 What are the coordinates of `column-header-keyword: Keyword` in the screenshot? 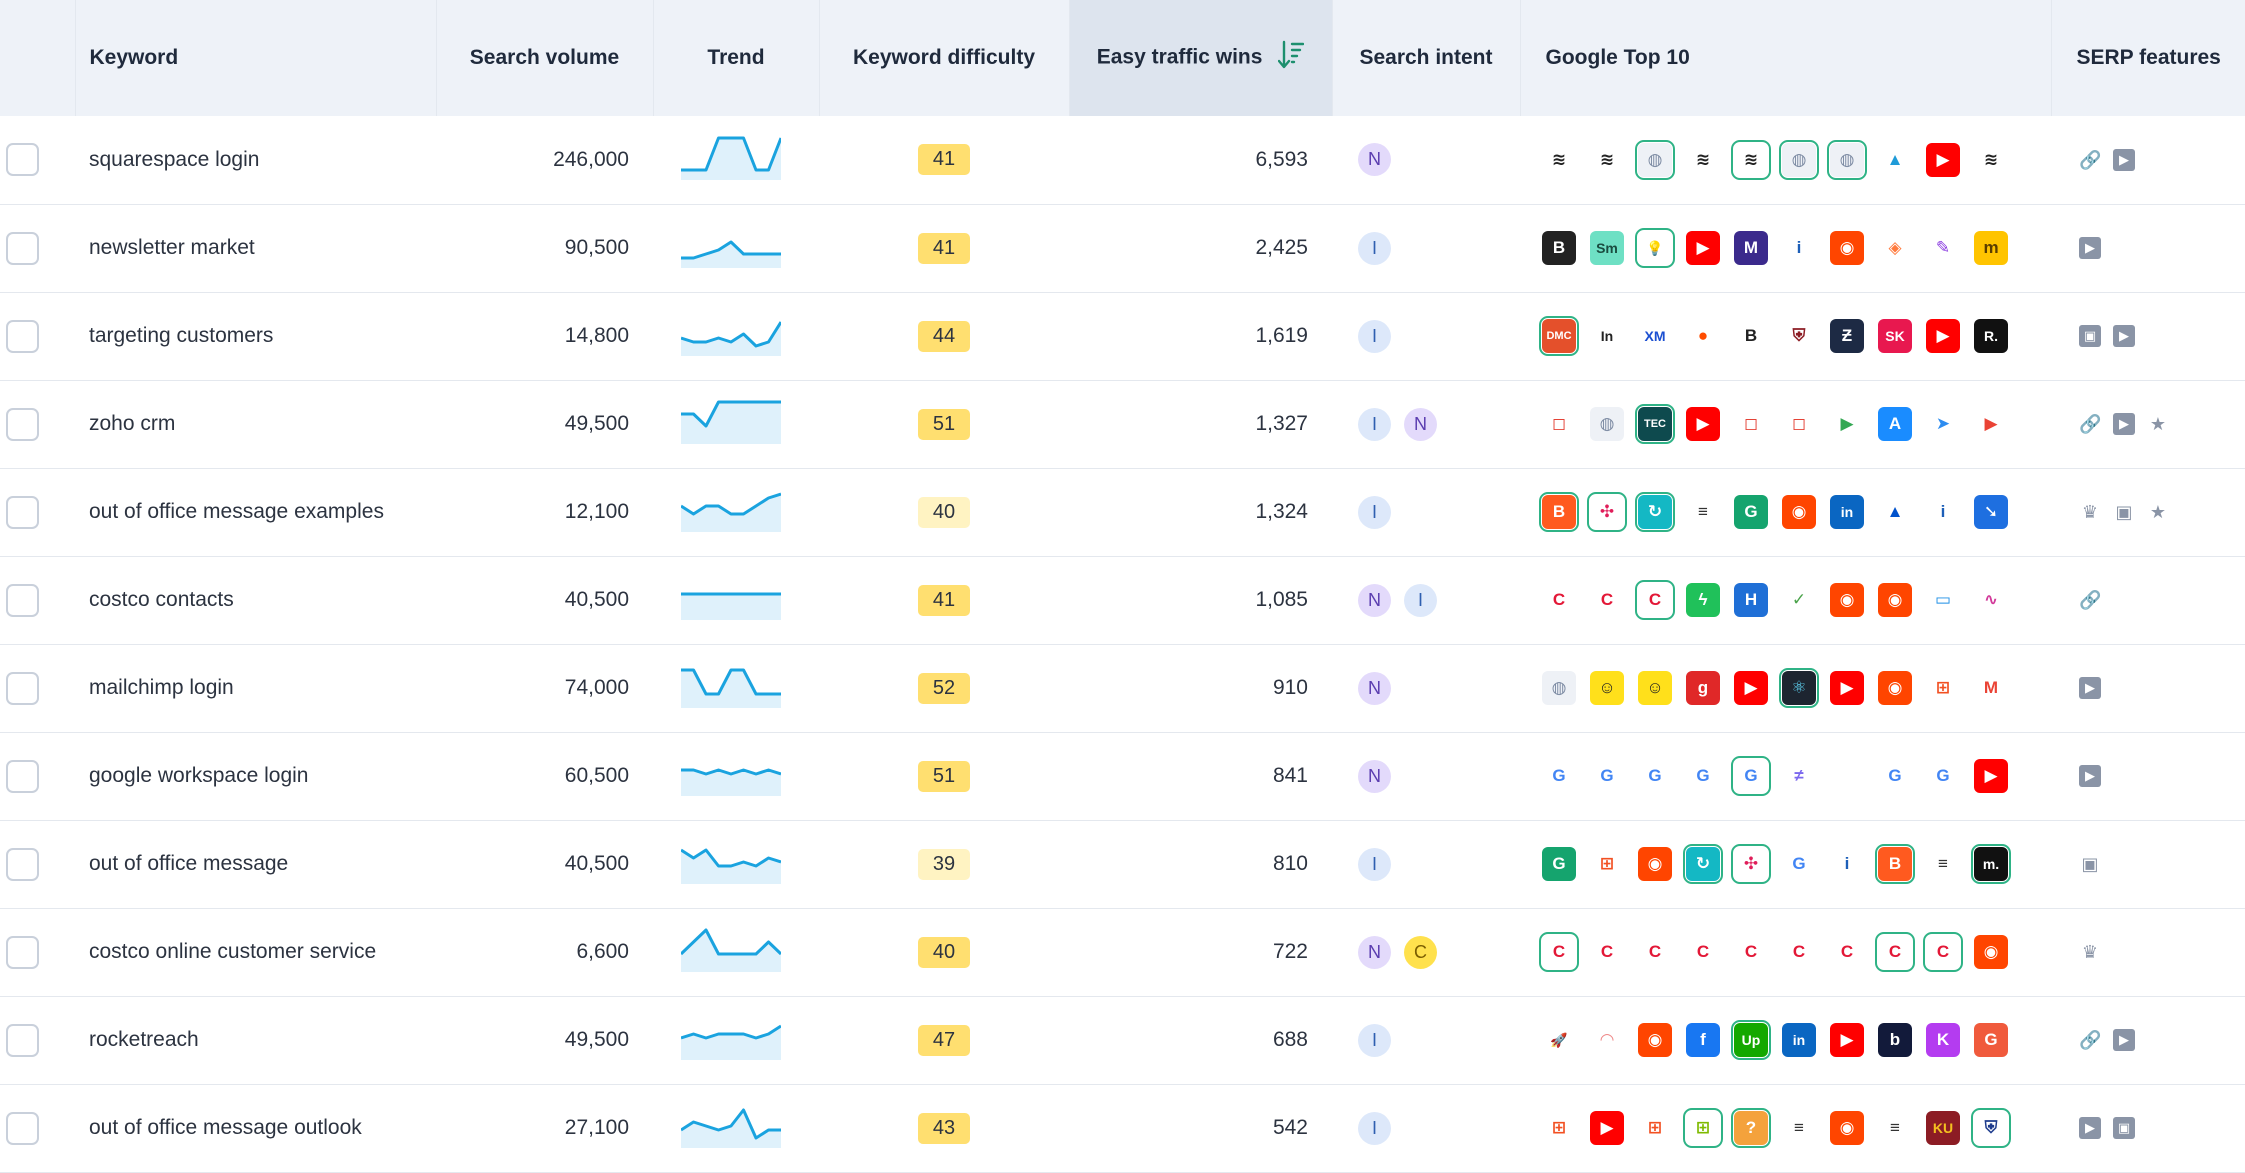 It's located at (256, 58).